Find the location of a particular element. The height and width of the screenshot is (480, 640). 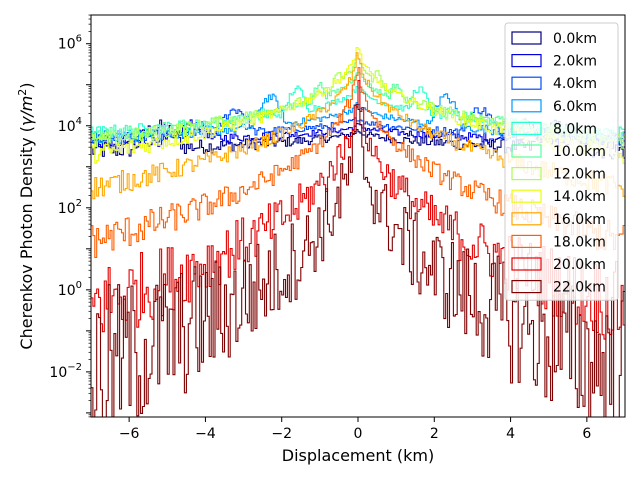

x-tick-label: −6 is located at coordinates (129, 434).